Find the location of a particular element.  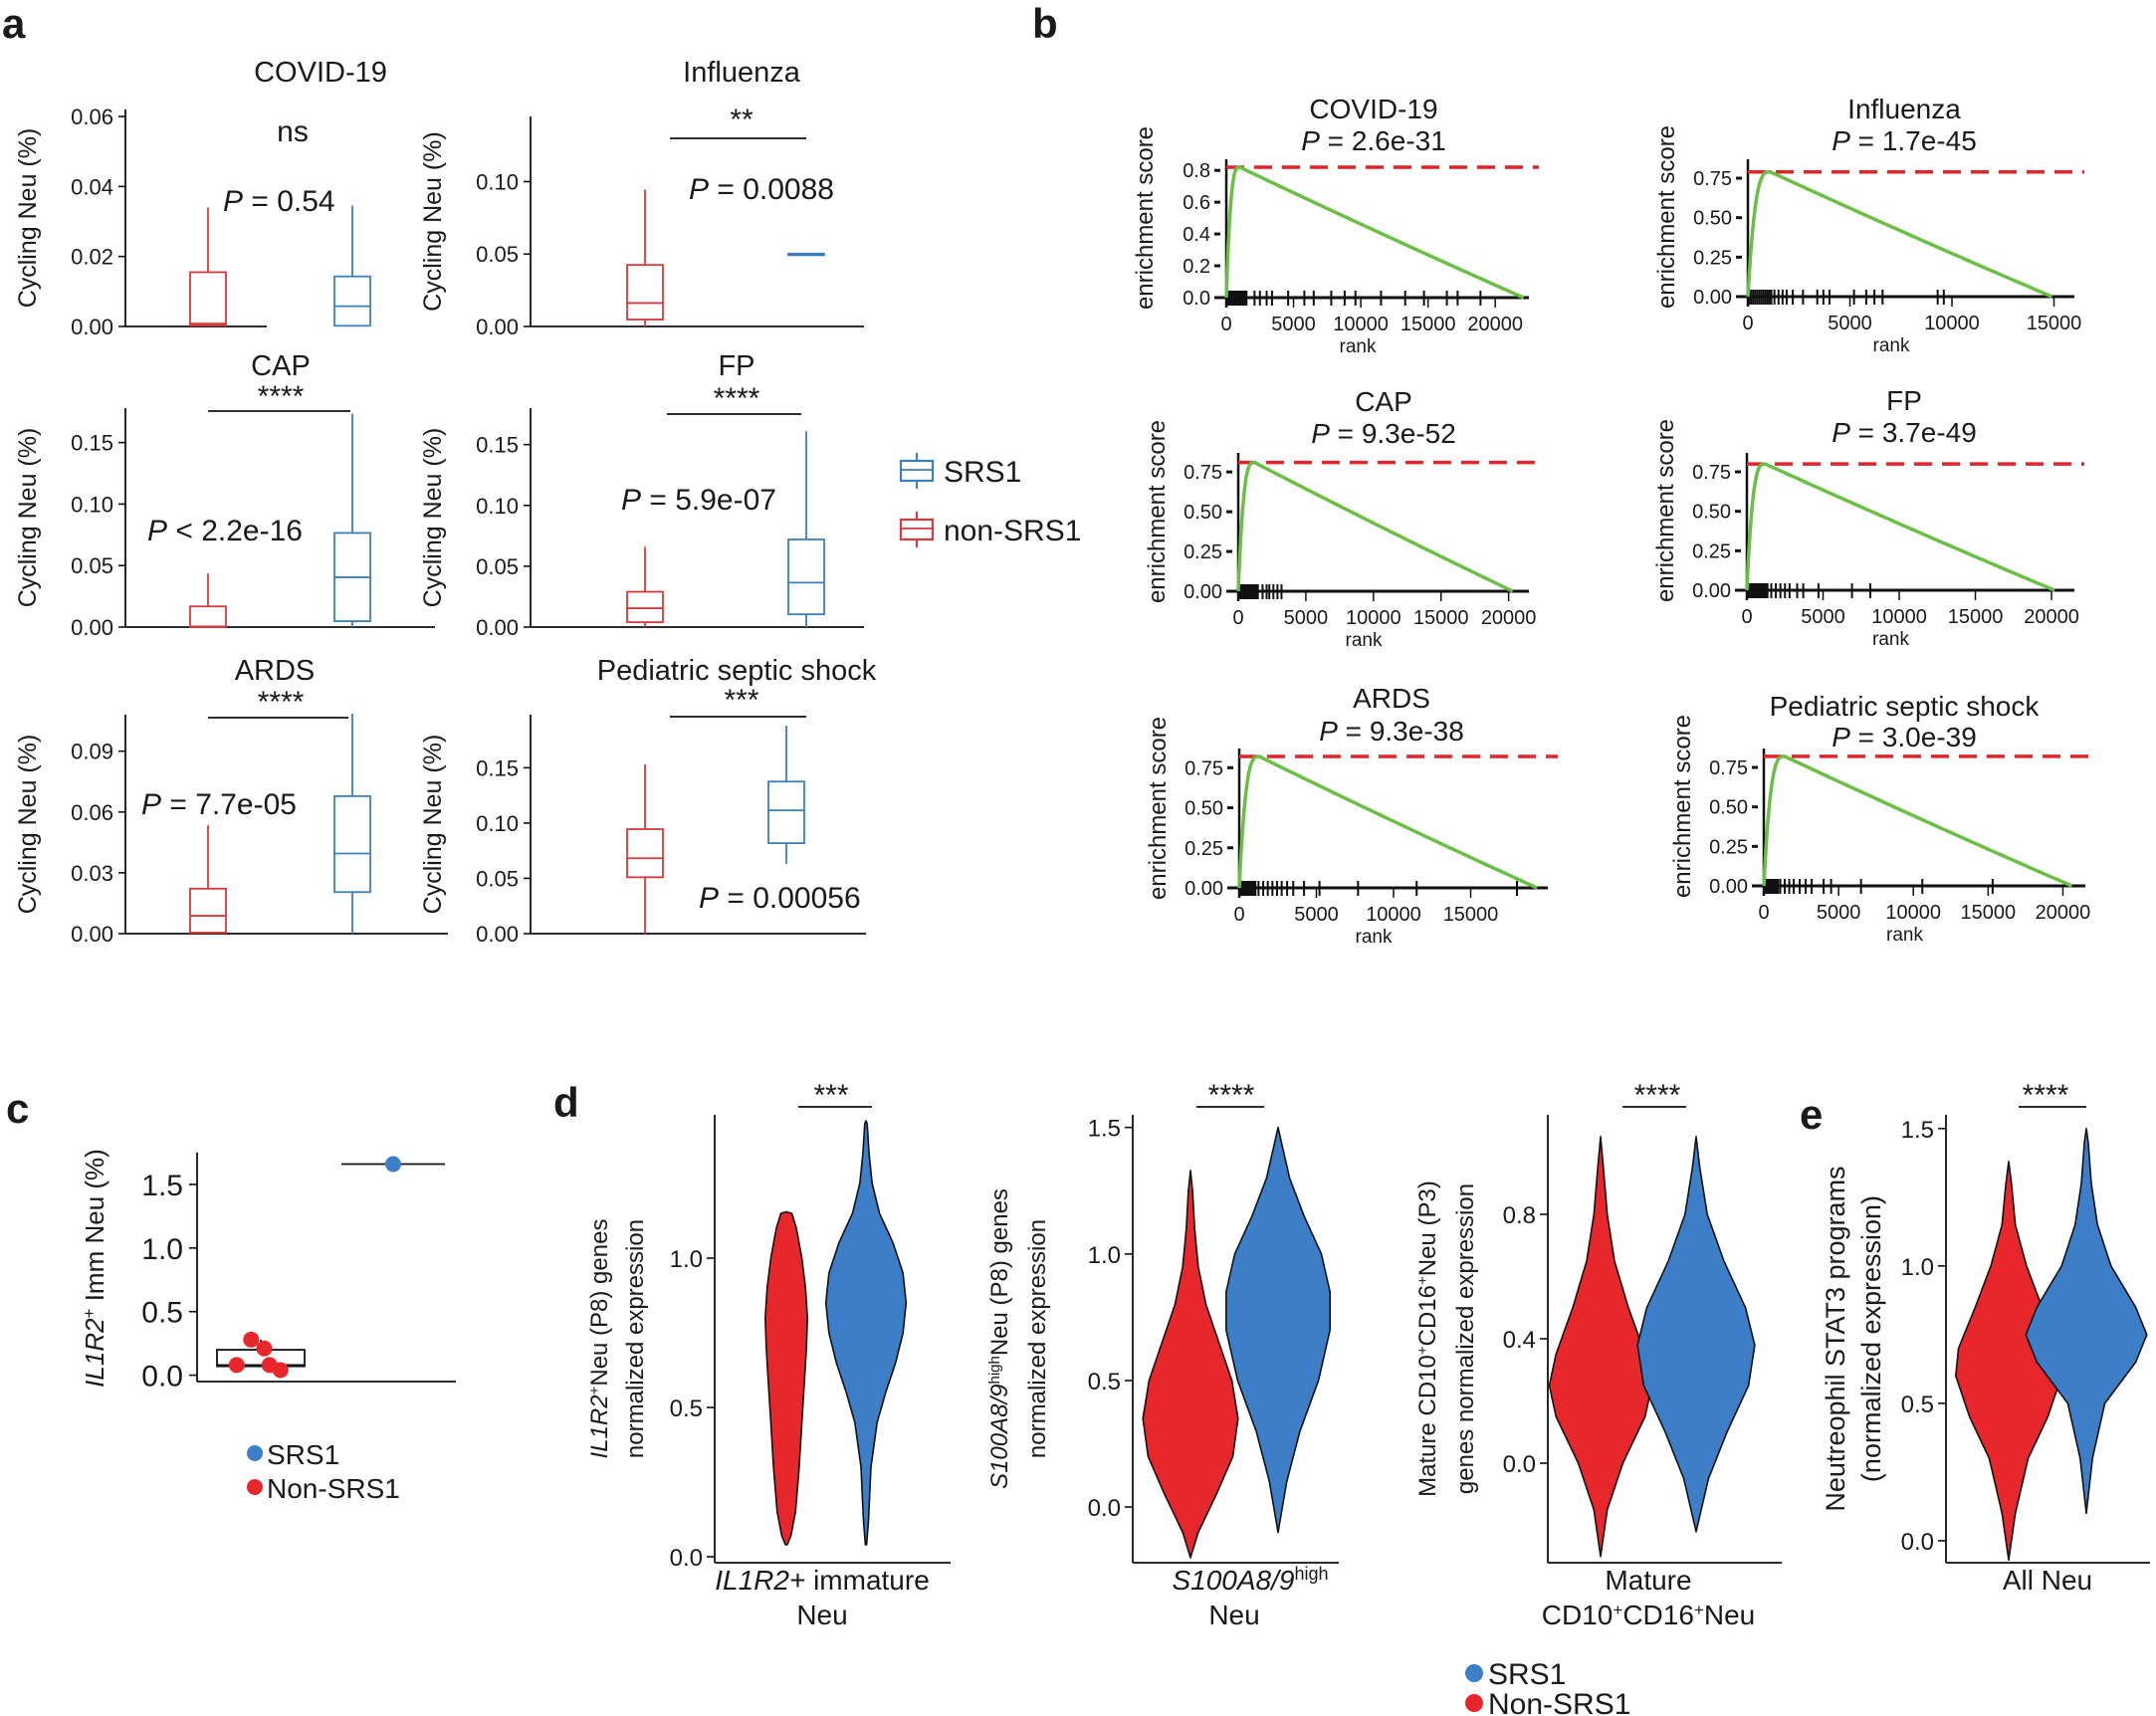

p-value-label-rest: = 0.0088 is located at coordinates (771, 189).